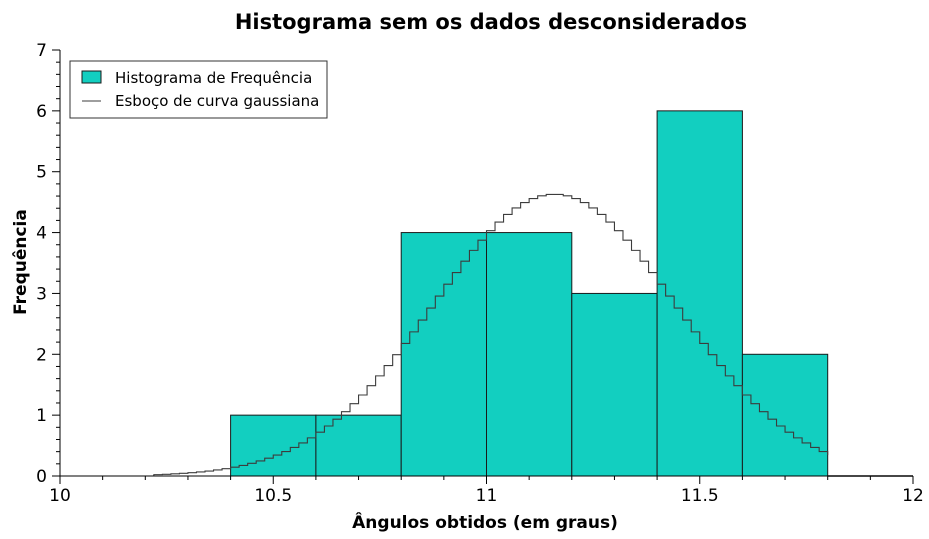 This screenshot has width=929, height=539. I want to click on x-tick-label: 11.5, so click(700, 496).